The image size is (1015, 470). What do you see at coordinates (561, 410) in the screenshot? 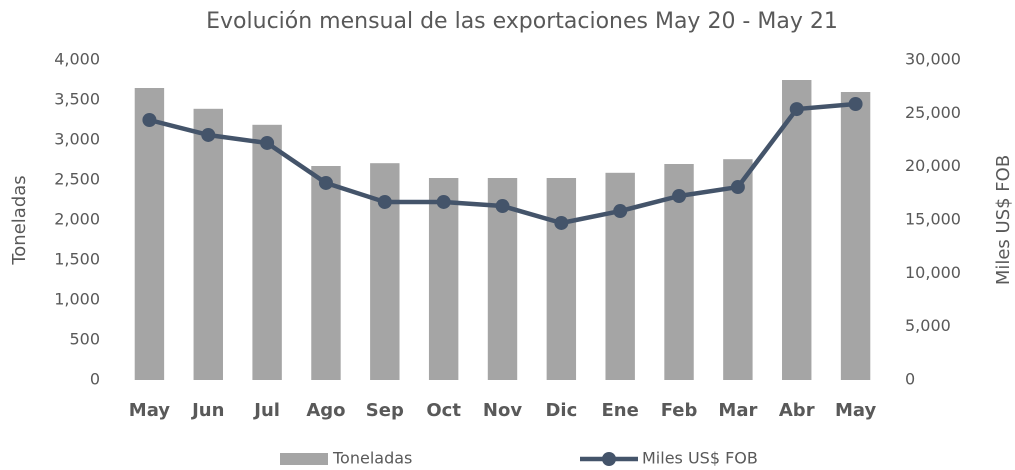
I see `x-tick-label: Dic` at bounding box center [561, 410].